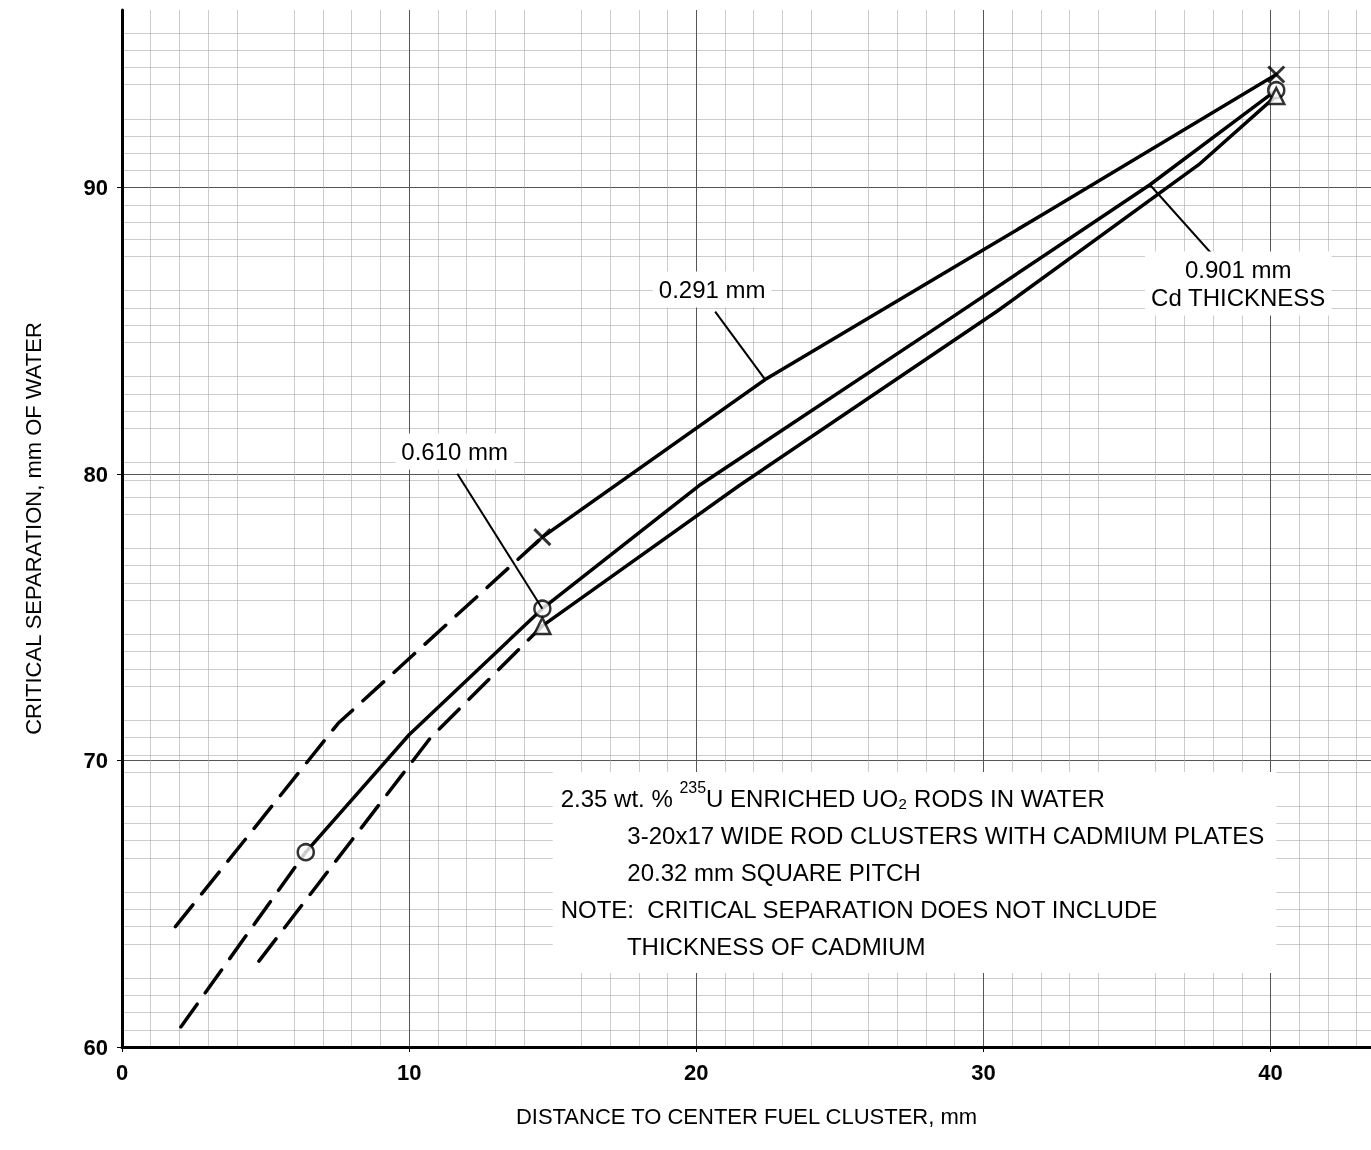 Image resolution: width=1371 pixels, height=1150 pixels. Describe the element at coordinates (122, 1072) in the screenshot. I see `x-tick-label: 0` at that location.